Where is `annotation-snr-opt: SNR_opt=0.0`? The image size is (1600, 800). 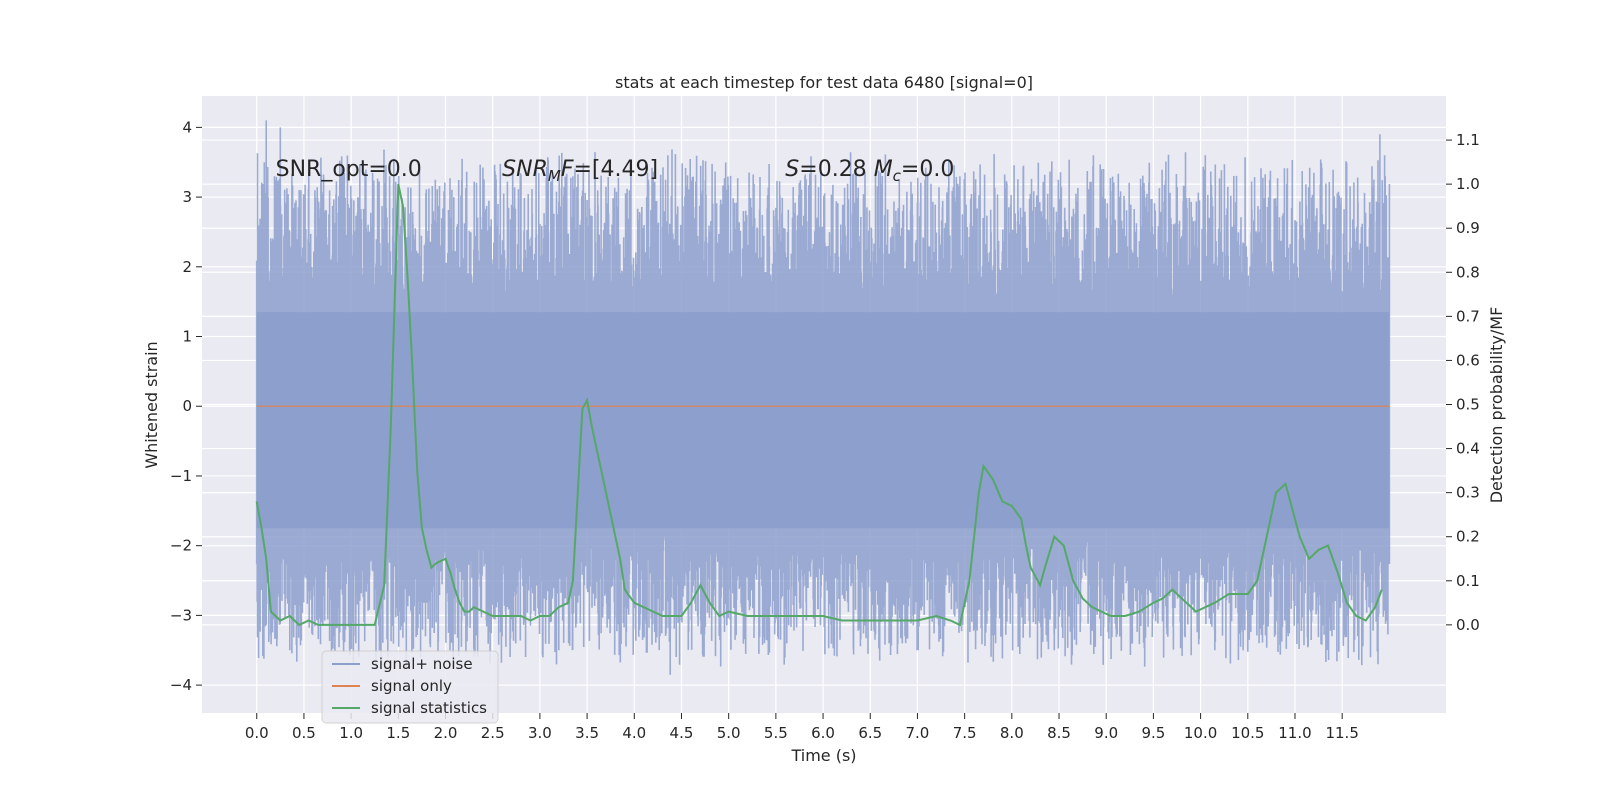
annotation-snr-opt: SNR_opt=0.0 is located at coordinates (349, 169).